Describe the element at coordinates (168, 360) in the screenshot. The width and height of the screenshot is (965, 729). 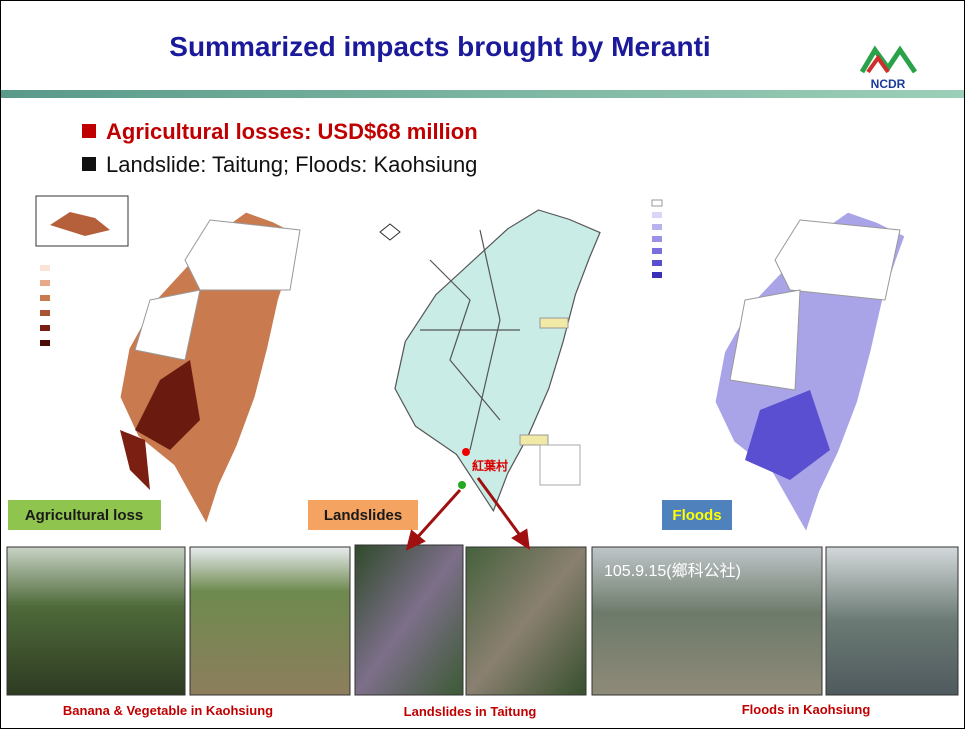
I see `map-agriculture` at that location.